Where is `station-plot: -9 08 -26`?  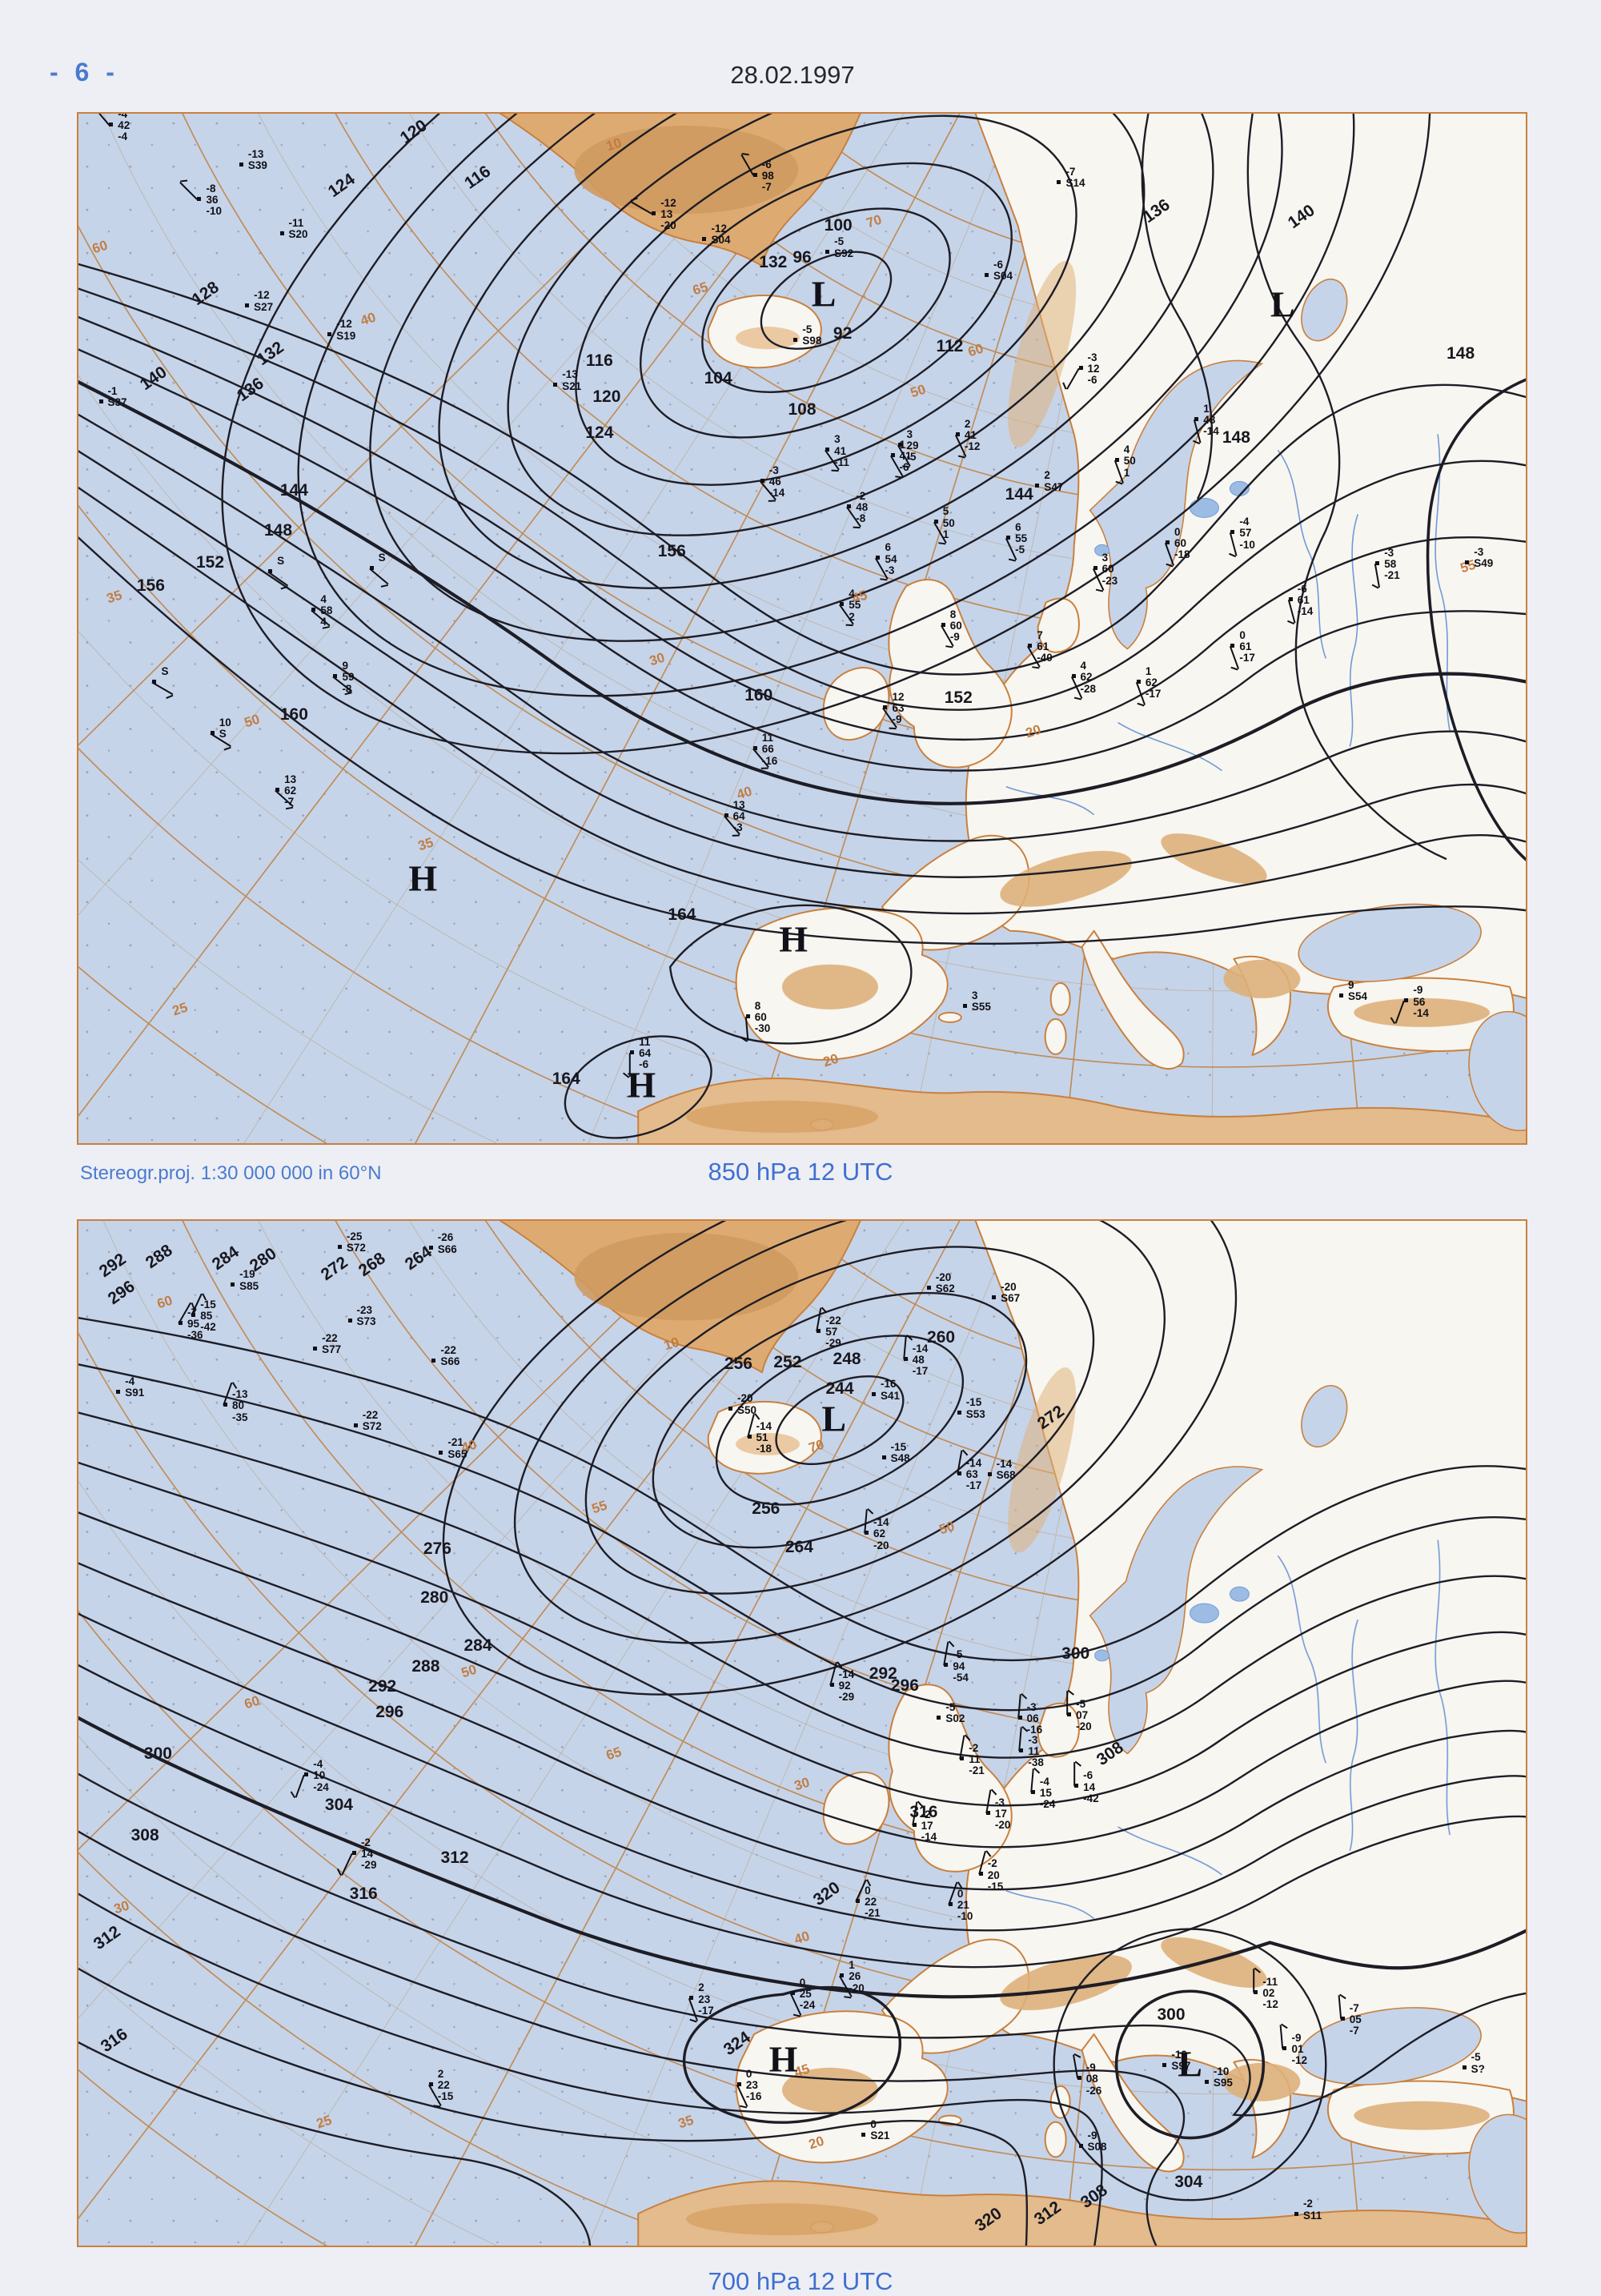 station-plot: -9 08 -26 is located at coordinates (1086, 2075).